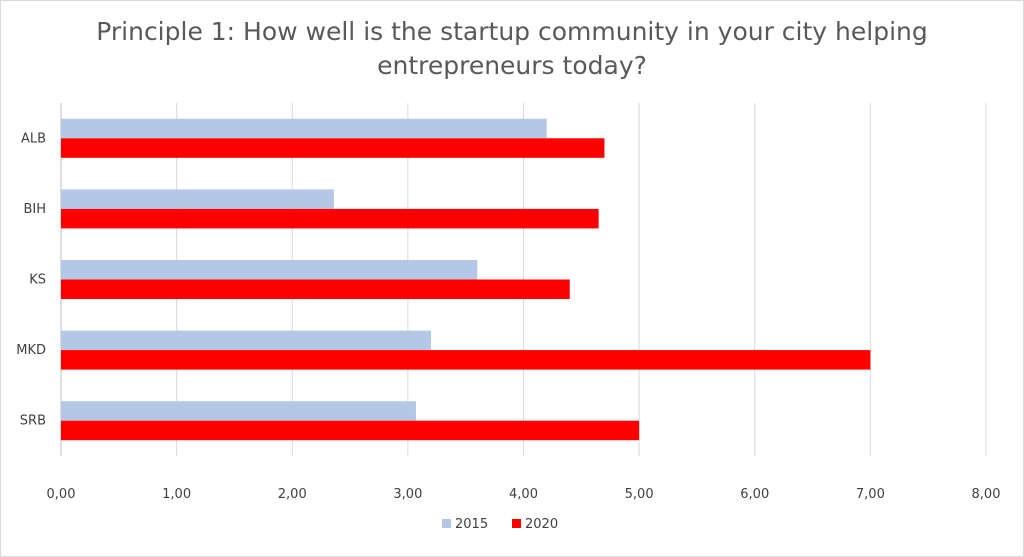  What do you see at coordinates (246, 340) in the screenshot?
I see `bar-2015-MKD` at bounding box center [246, 340].